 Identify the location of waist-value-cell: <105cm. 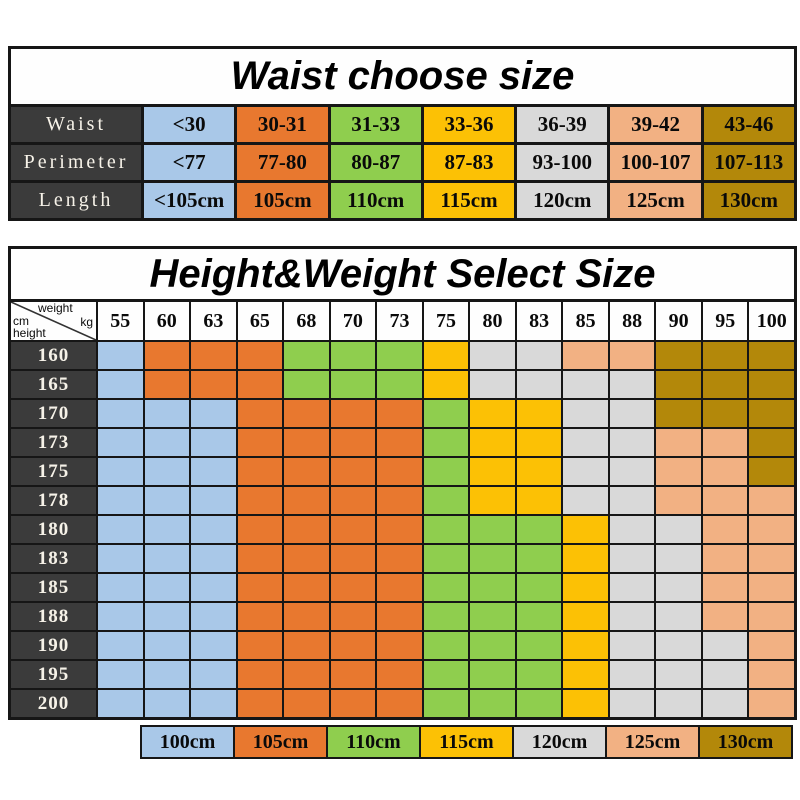
(189, 200).